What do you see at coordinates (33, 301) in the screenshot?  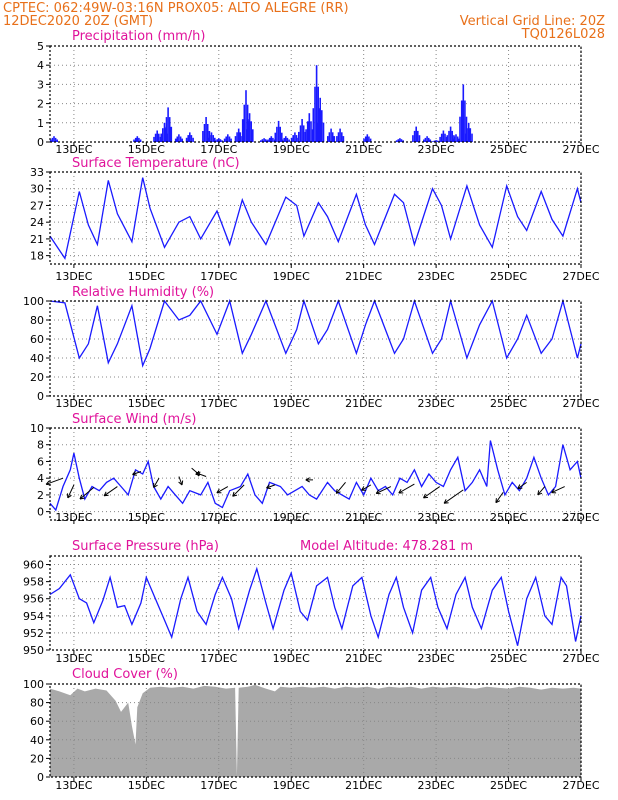 I see `y-tick-label: 100` at bounding box center [33, 301].